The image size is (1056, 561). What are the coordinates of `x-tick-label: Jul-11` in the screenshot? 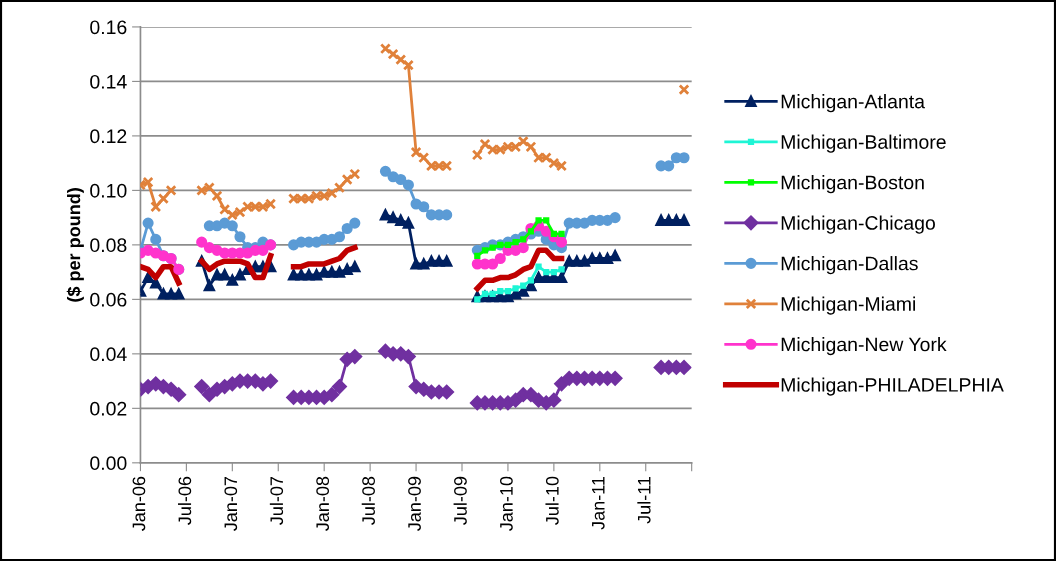 It's located at (644, 500).